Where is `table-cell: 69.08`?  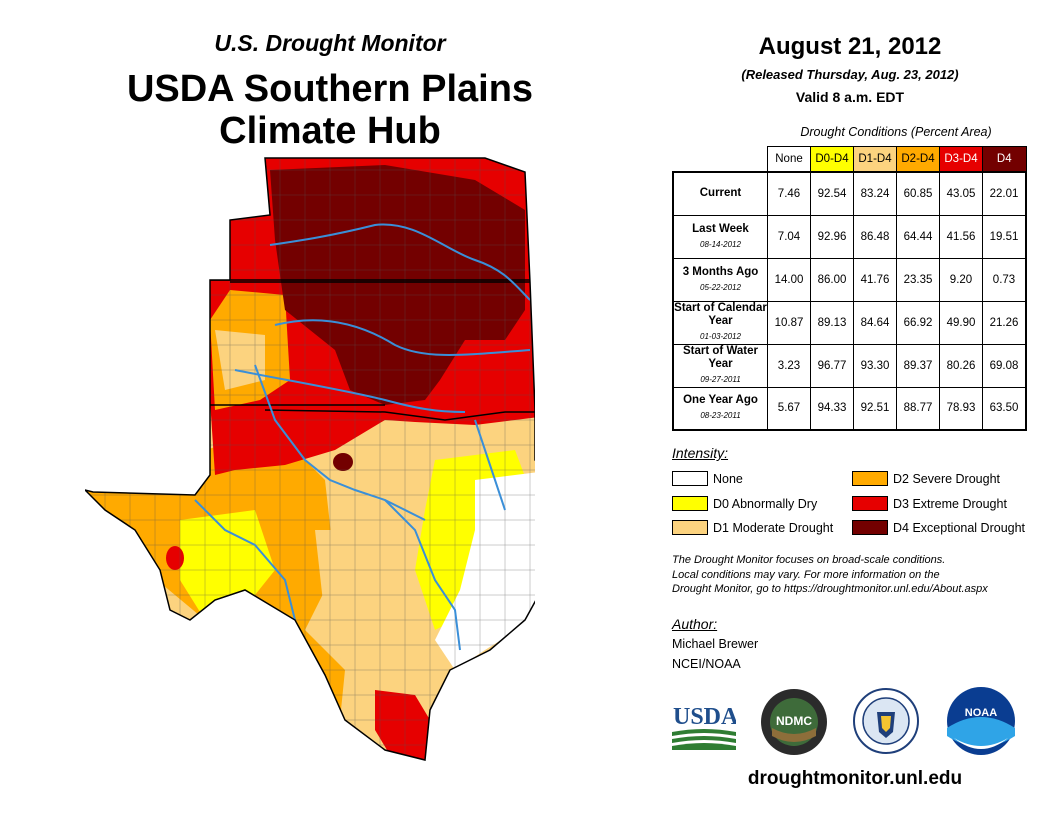
table-cell: 69.08 is located at coordinates (1004, 365).